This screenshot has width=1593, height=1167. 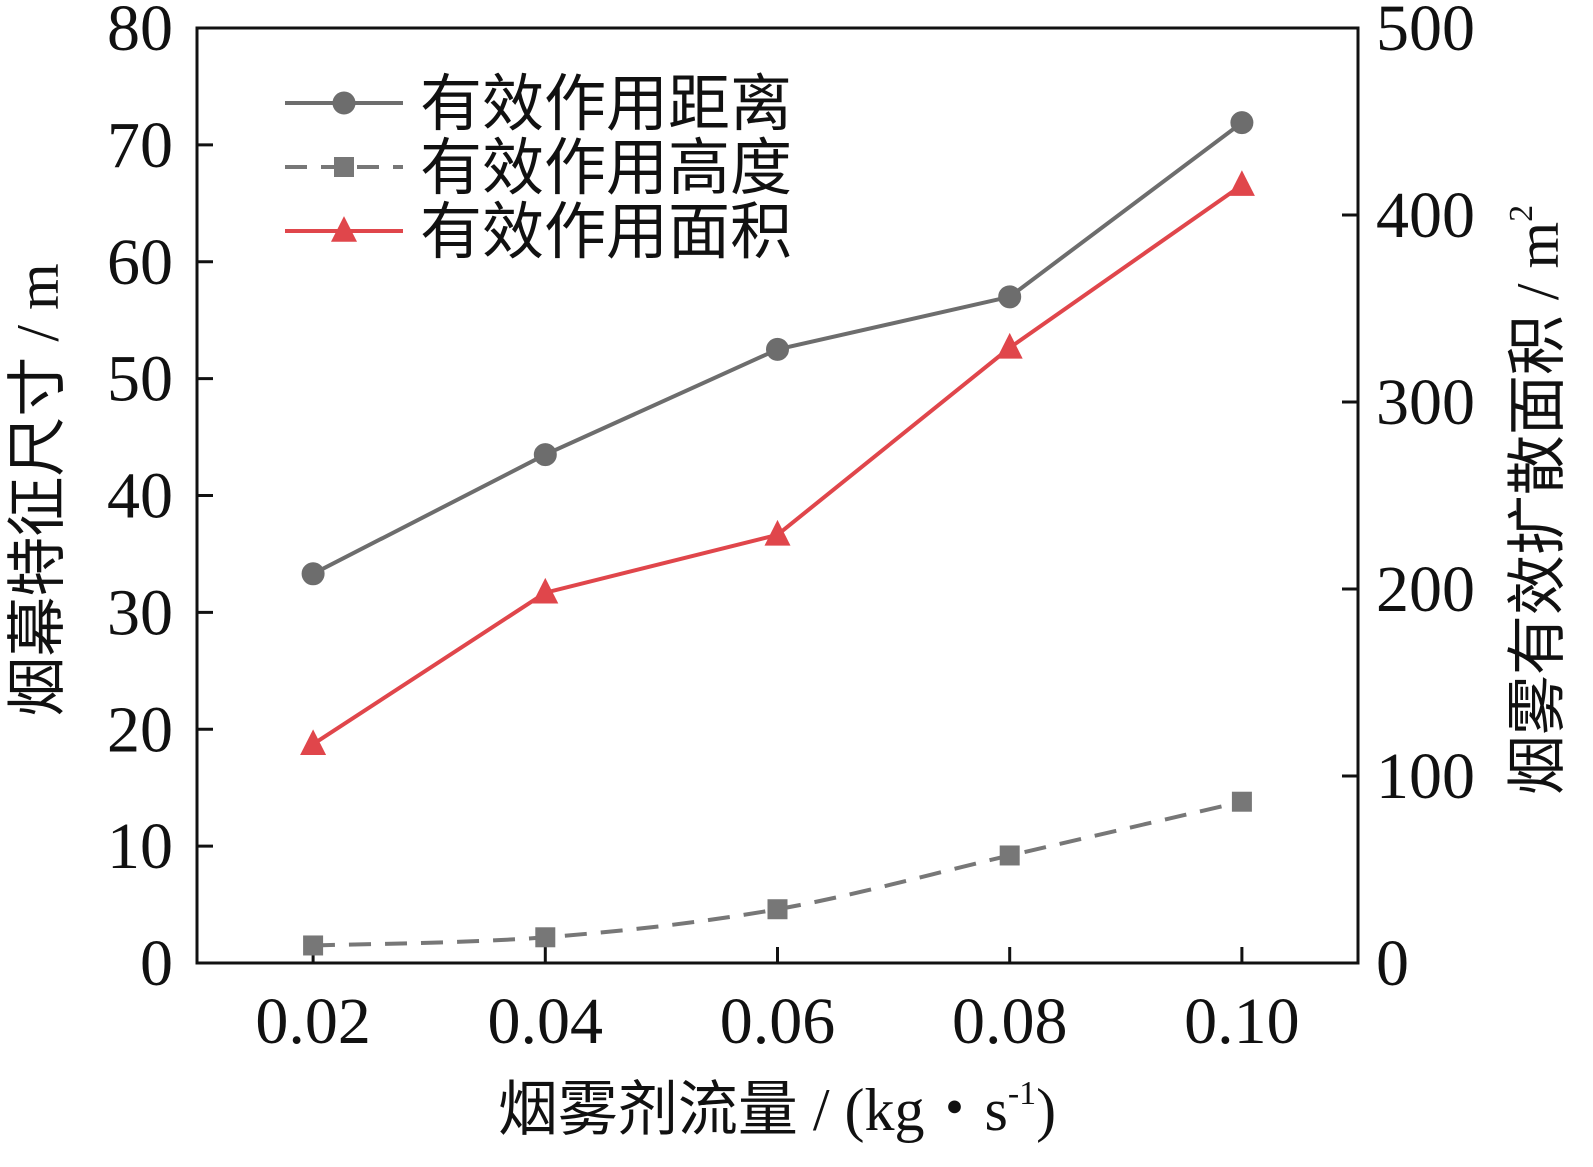 I want to click on y-right-tick-label: 400, so click(x=1425, y=215).